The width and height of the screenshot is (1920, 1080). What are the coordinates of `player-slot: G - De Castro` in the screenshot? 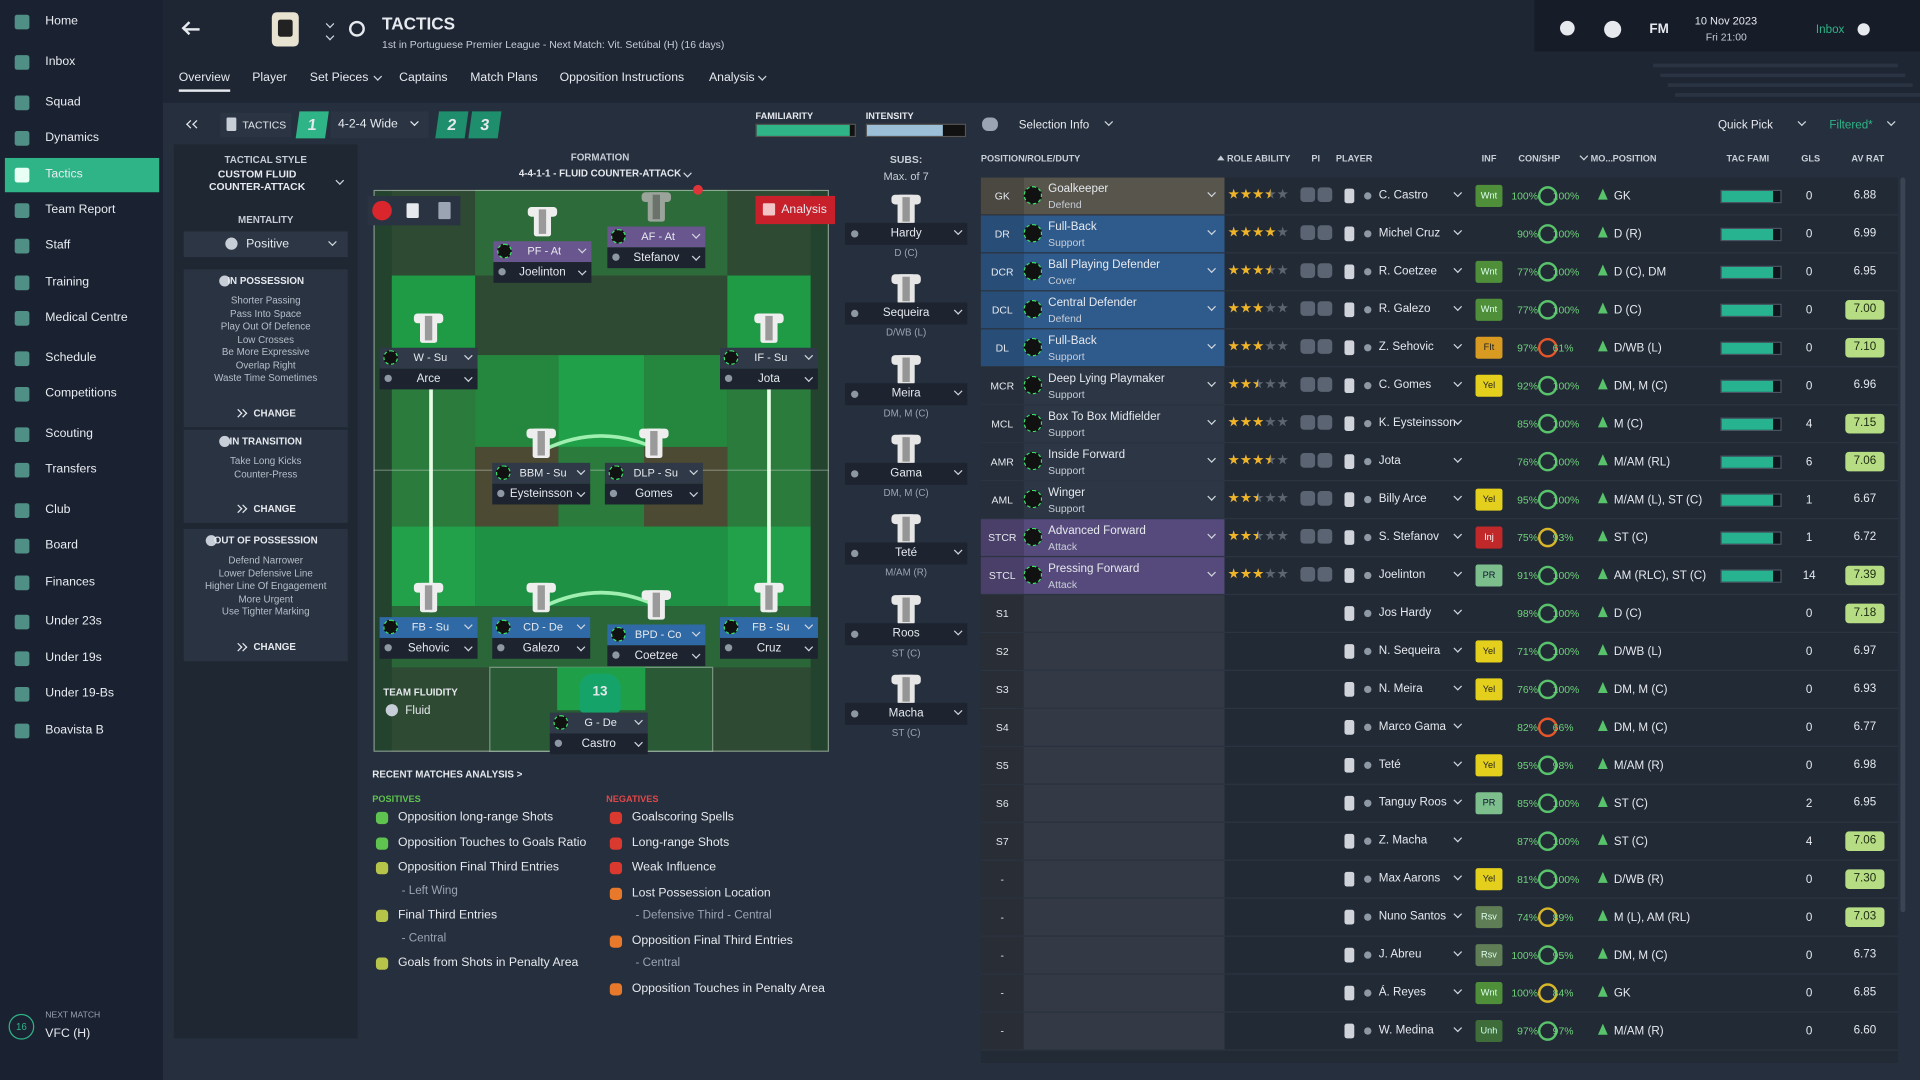 It's located at (598, 733).